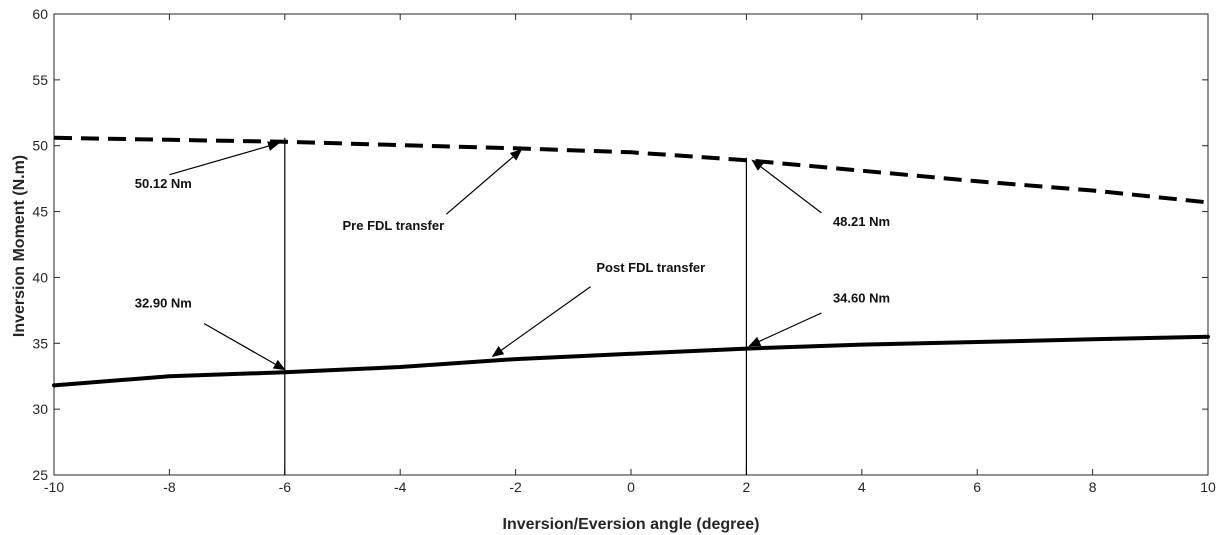 The image size is (1222, 535). What do you see at coordinates (631, 487) in the screenshot?
I see `x-tick-label: 0` at bounding box center [631, 487].